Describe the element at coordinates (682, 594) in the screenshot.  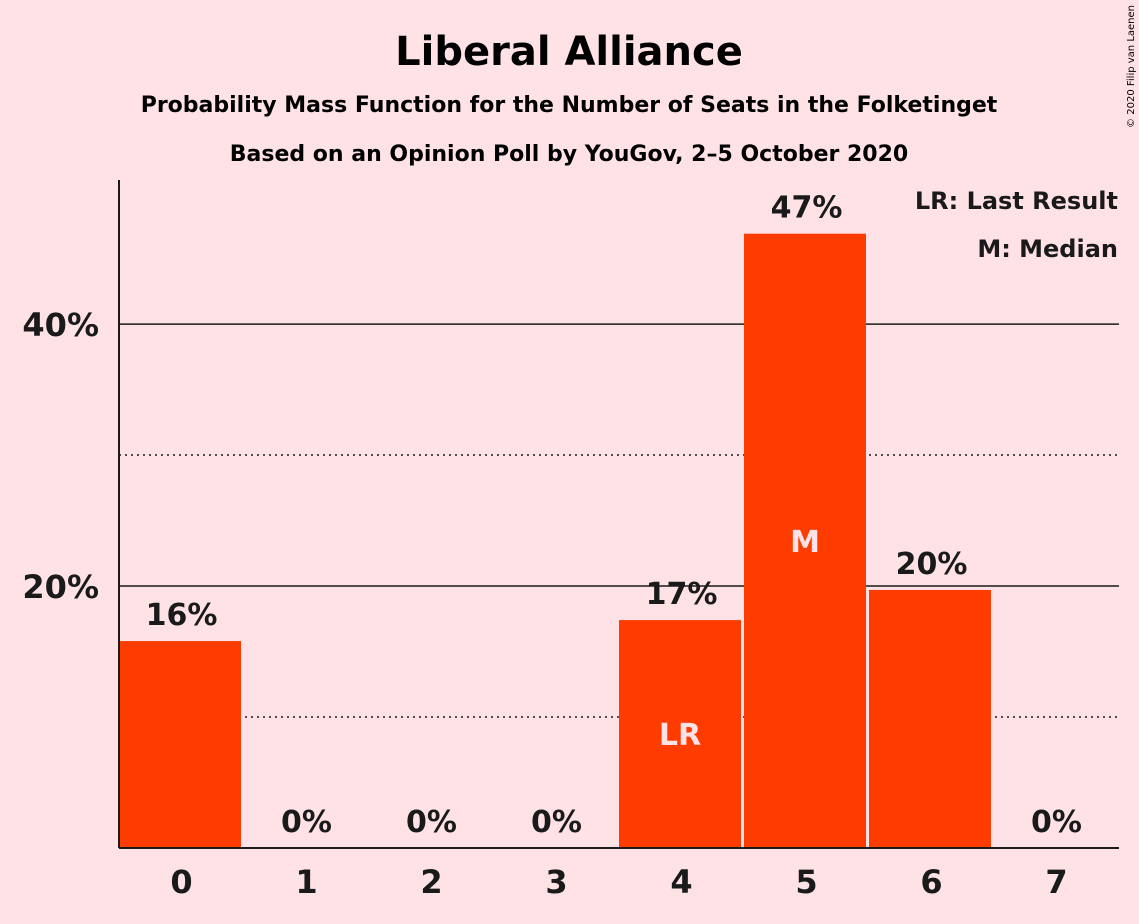
I see `value-label: 17%` at that location.